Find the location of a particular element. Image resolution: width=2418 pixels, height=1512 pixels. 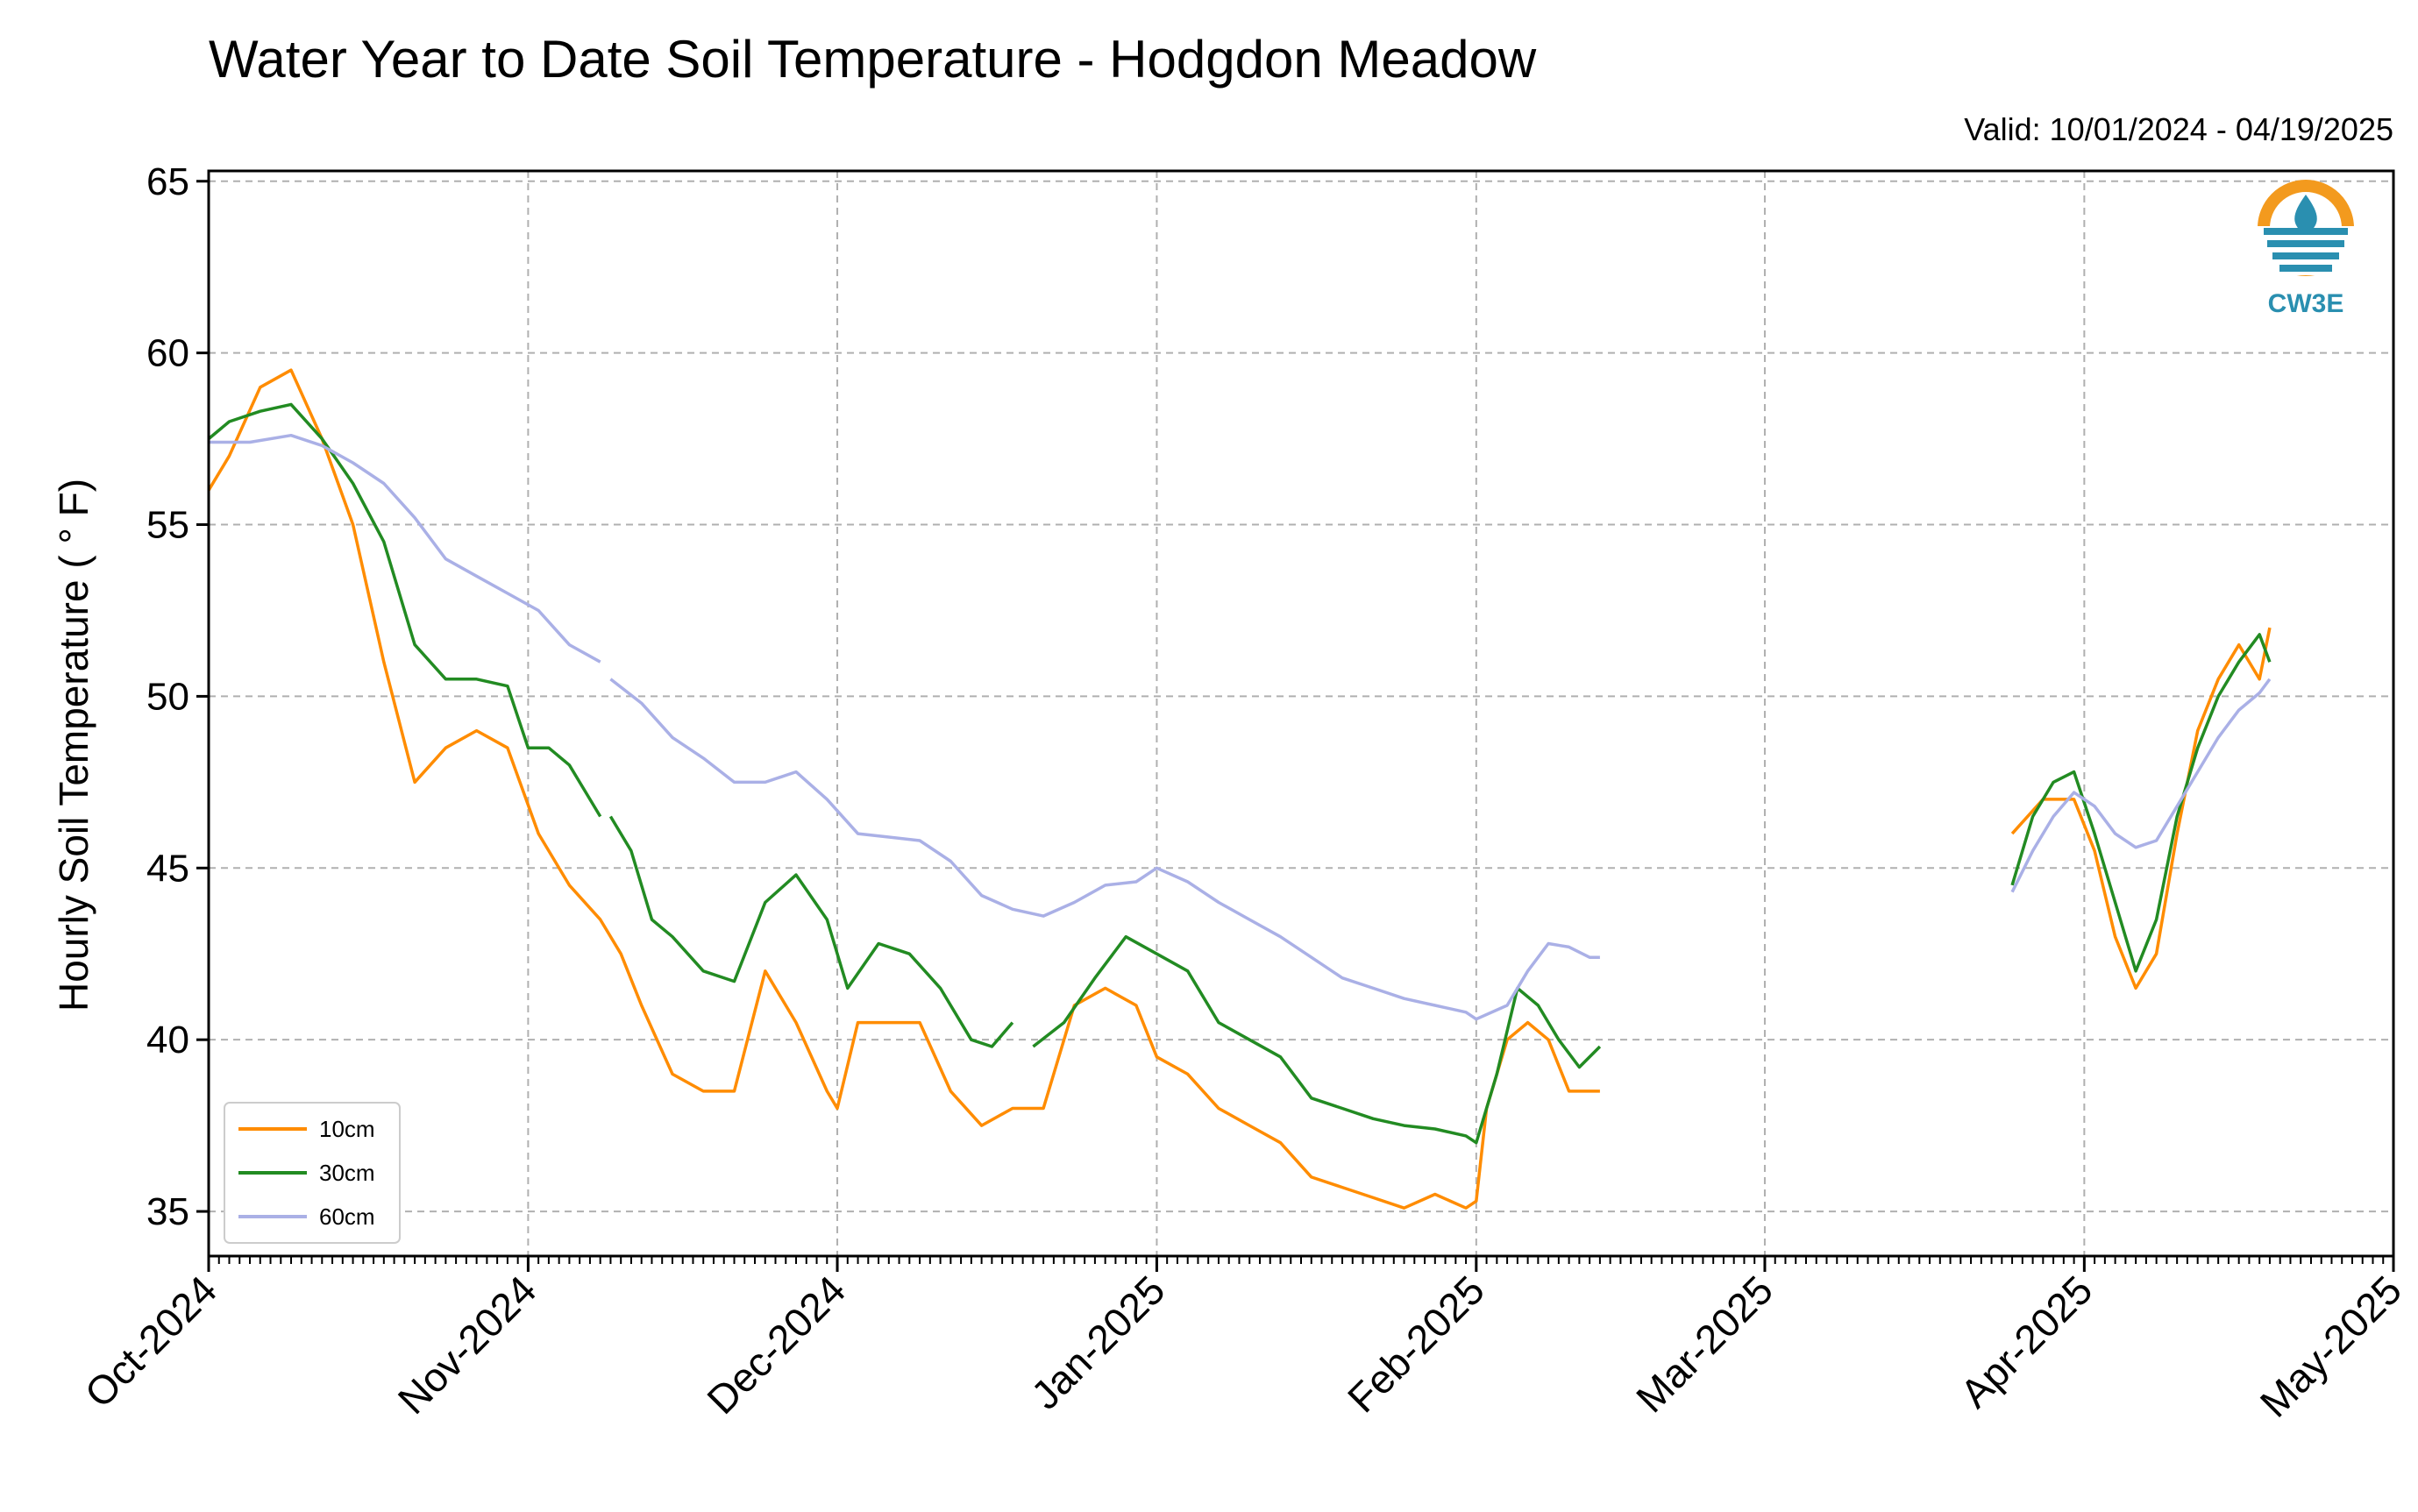

x-tick-label: Jan-2025 is located at coordinates (1097, 1342).